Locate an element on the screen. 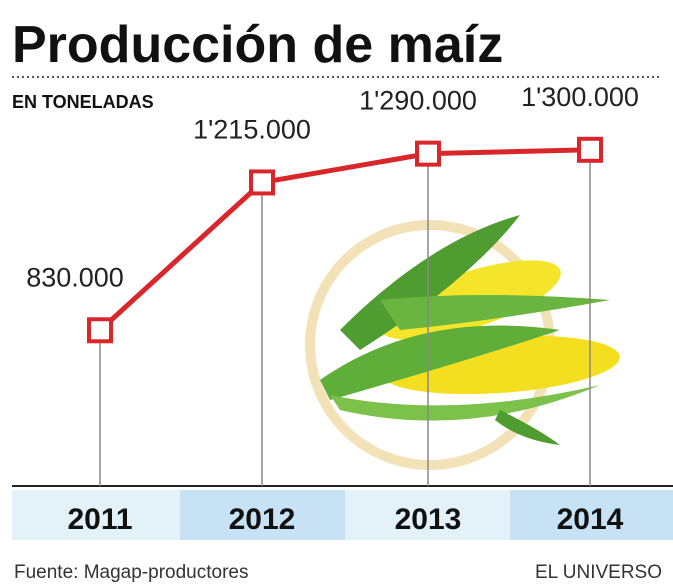 This screenshot has height=585, width=673. data-label: 1'290.000 is located at coordinates (418, 101).